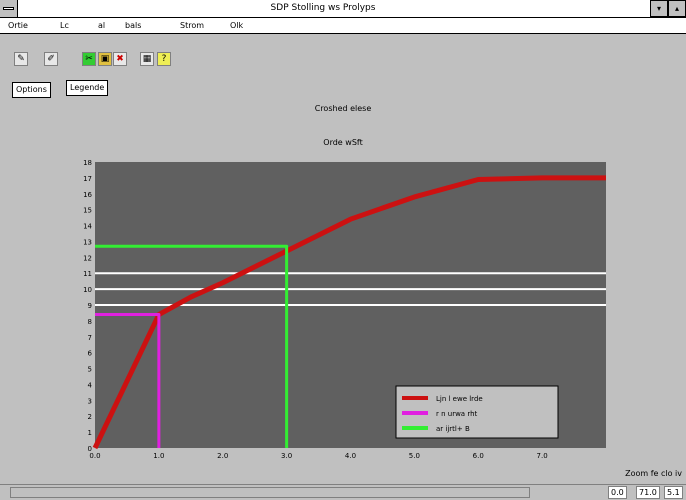 This screenshot has height=500, width=686. What do you see at coordinates (286, 456) in the screenshot?
I see `x-tick-label: 3.0` at bounding box center [286, 456].